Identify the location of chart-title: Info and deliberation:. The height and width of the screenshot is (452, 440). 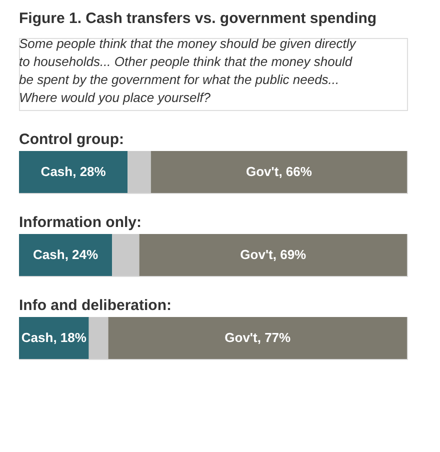
(95, 305).